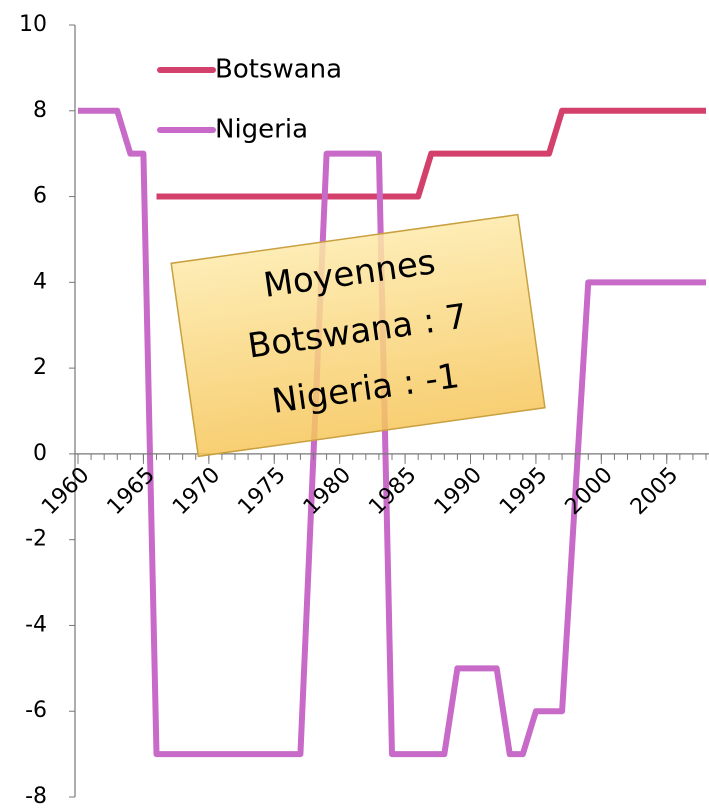 This screenshot has height=810, width=709. What do you see at coordinates (40, 110) in the screenshot?
I see `y-tick-label: 8` at bounding box center [40, 110].